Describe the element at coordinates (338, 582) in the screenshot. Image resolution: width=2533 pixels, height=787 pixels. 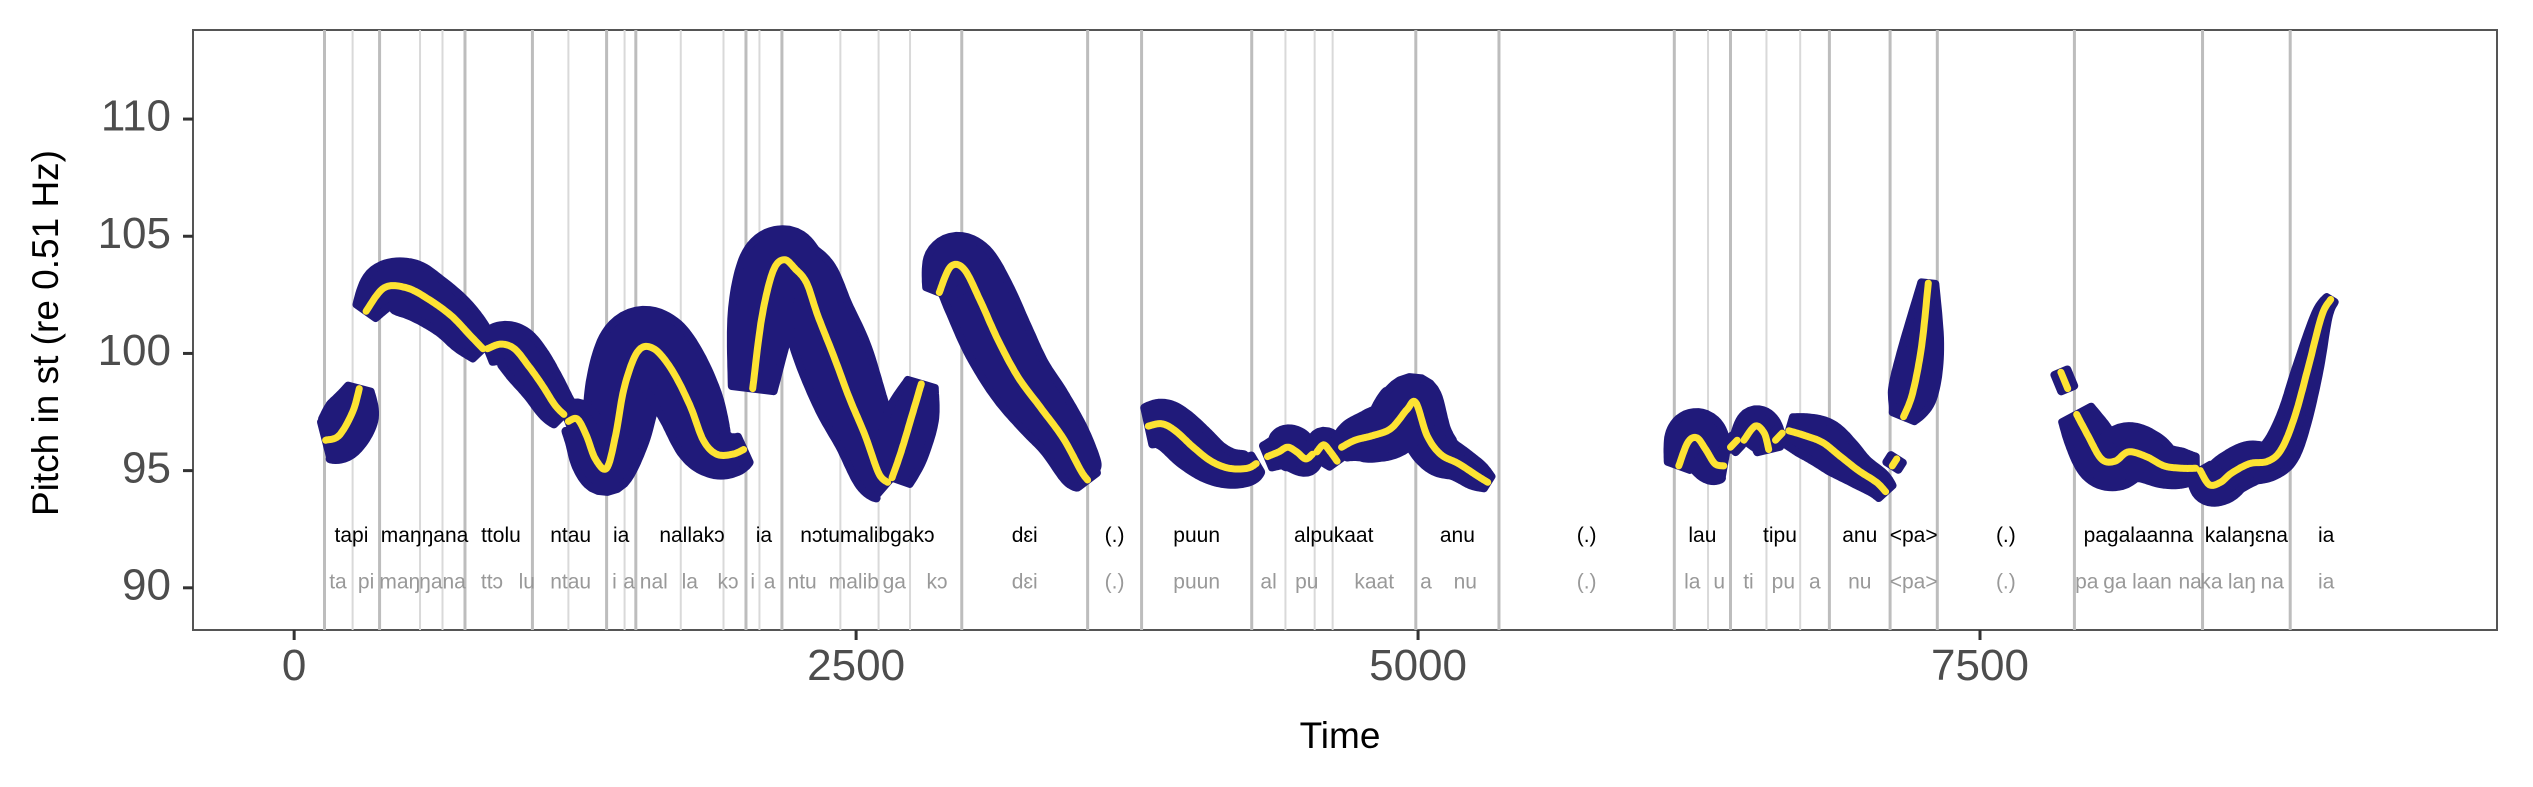
I see `syllable-label: ta` at that location.